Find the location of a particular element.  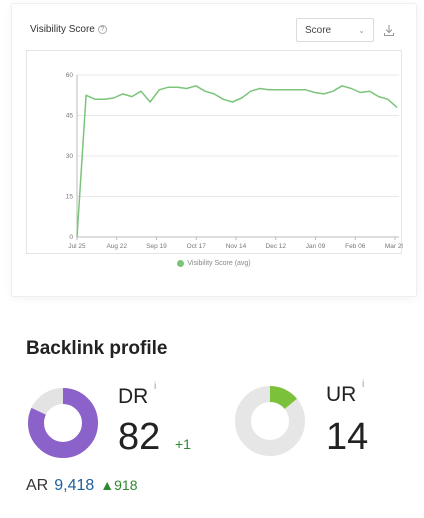

ar-delta: ▲918 is located at coordinates (118, 485).